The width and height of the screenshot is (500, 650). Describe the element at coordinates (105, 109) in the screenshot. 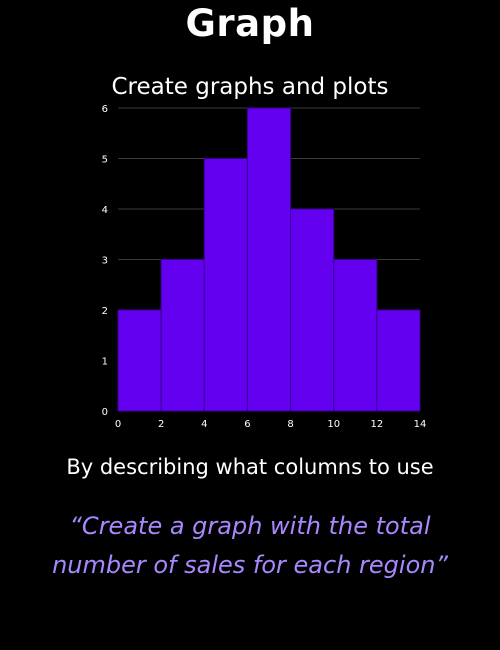

I see `y-tick-label: 6` at that location.